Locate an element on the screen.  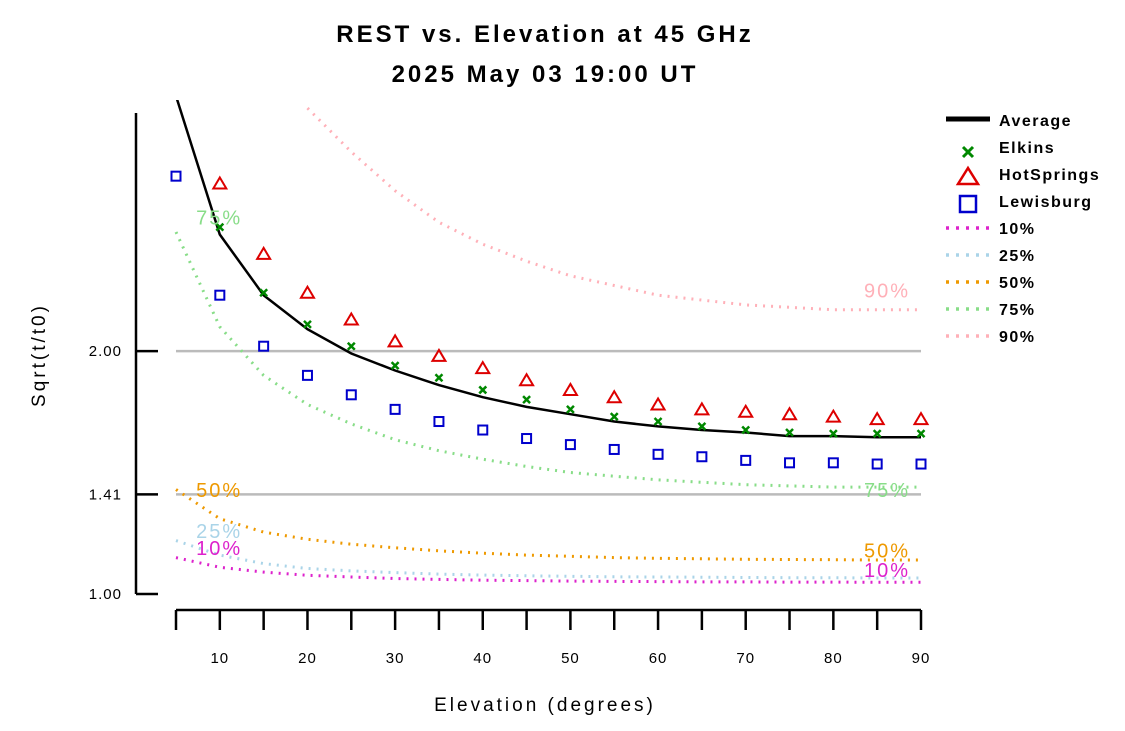
legend-label: 90% is located at coordinates (1017, 337).